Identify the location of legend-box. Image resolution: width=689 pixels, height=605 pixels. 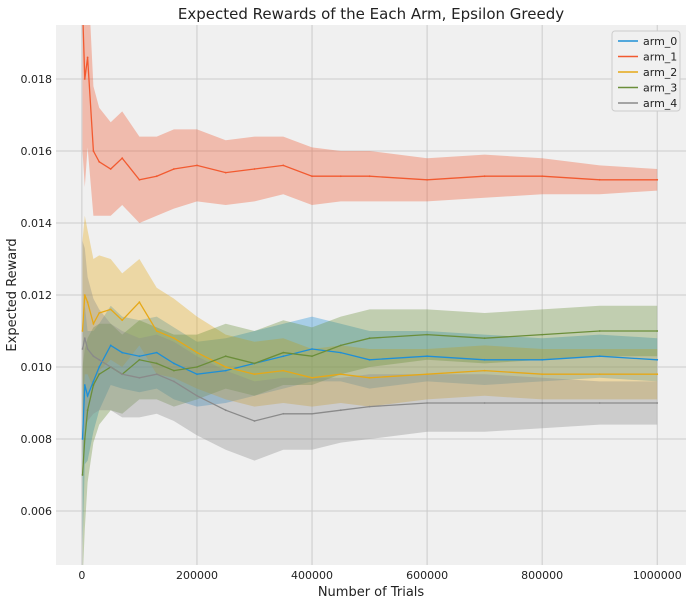
(646, 71).